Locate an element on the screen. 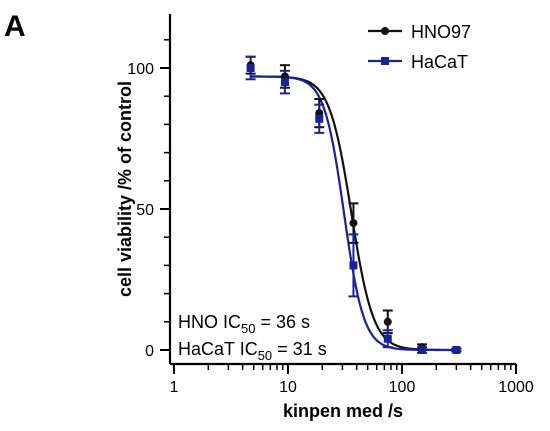  y-tick-label: 0 is located at coordinates (149, 351).